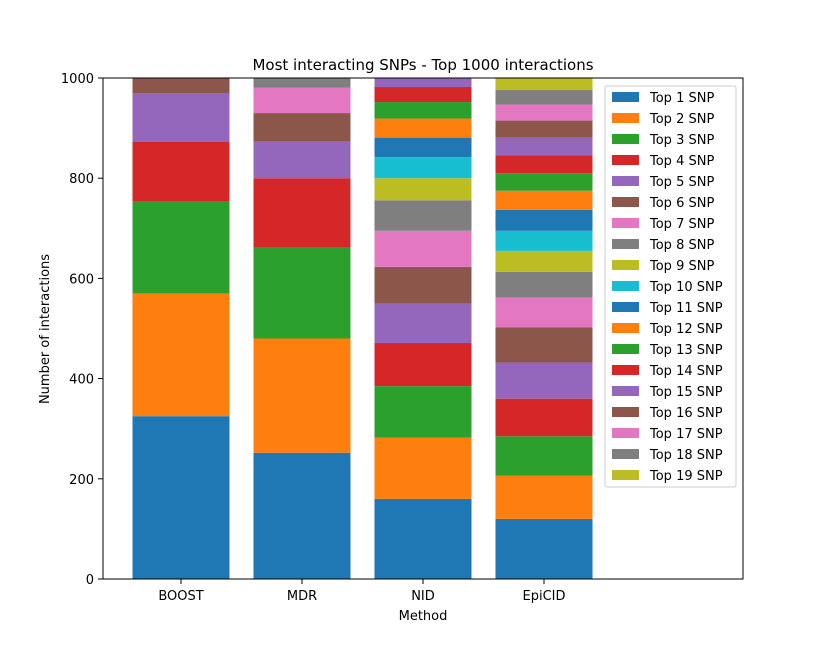 This screenshot has width=825, height=651. What do you see at coordinates (82, 330) in the screenshot?
I see `y-axis: 0 200 400 600 800 1000` at bounding box center [82, 330].